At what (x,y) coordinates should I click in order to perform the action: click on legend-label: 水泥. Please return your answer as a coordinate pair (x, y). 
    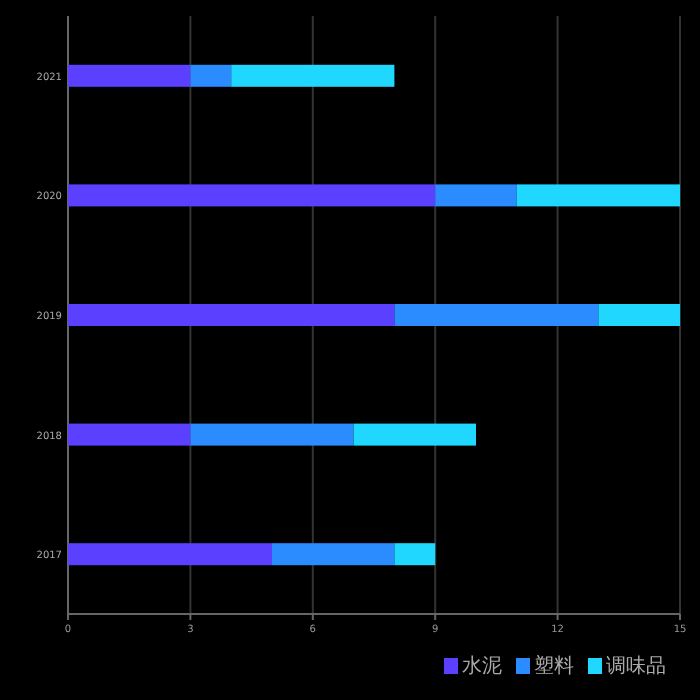
    Looking at the image, I should click on (482, 666).